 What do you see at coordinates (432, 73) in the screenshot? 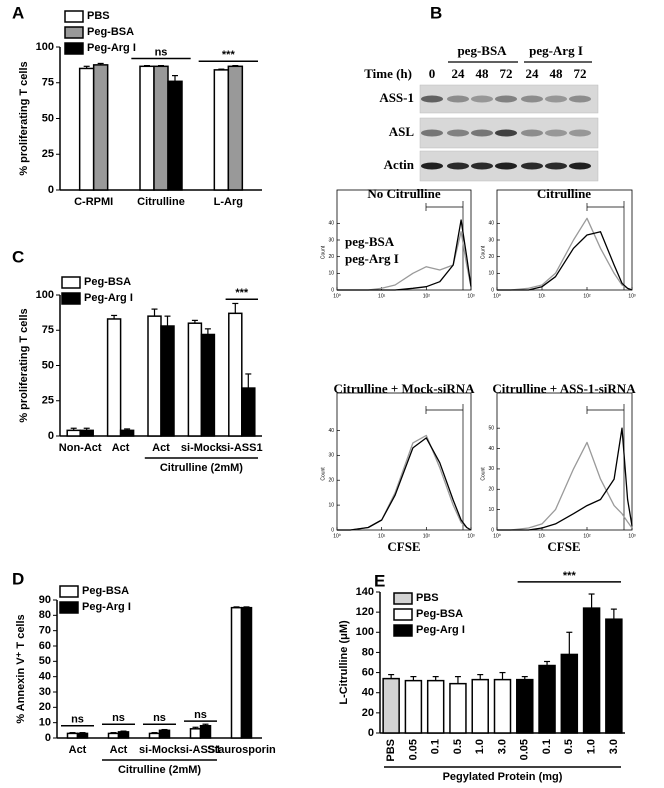
I see `lane-label: 0` at bounding box center [432, 73].